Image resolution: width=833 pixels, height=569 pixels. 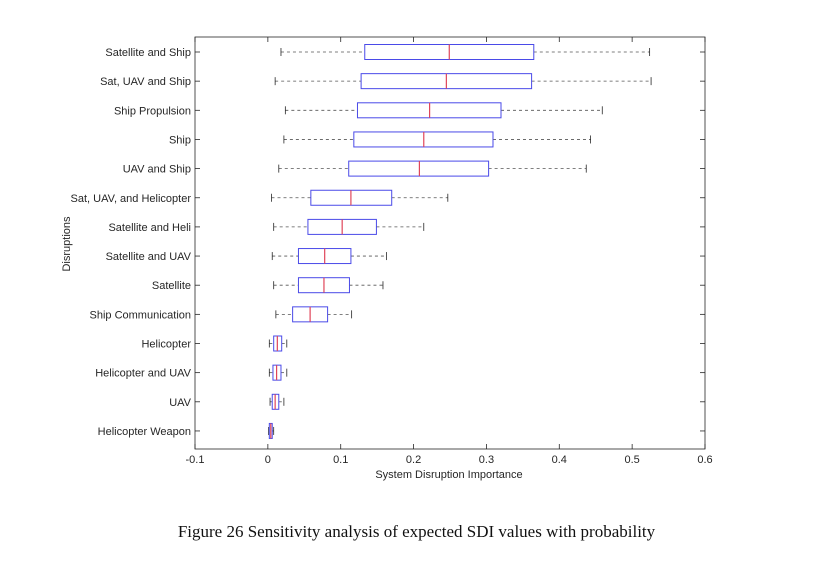 I want to click on category-label: Sat, UAV, and Helicopter, so click(x=131, y=199).